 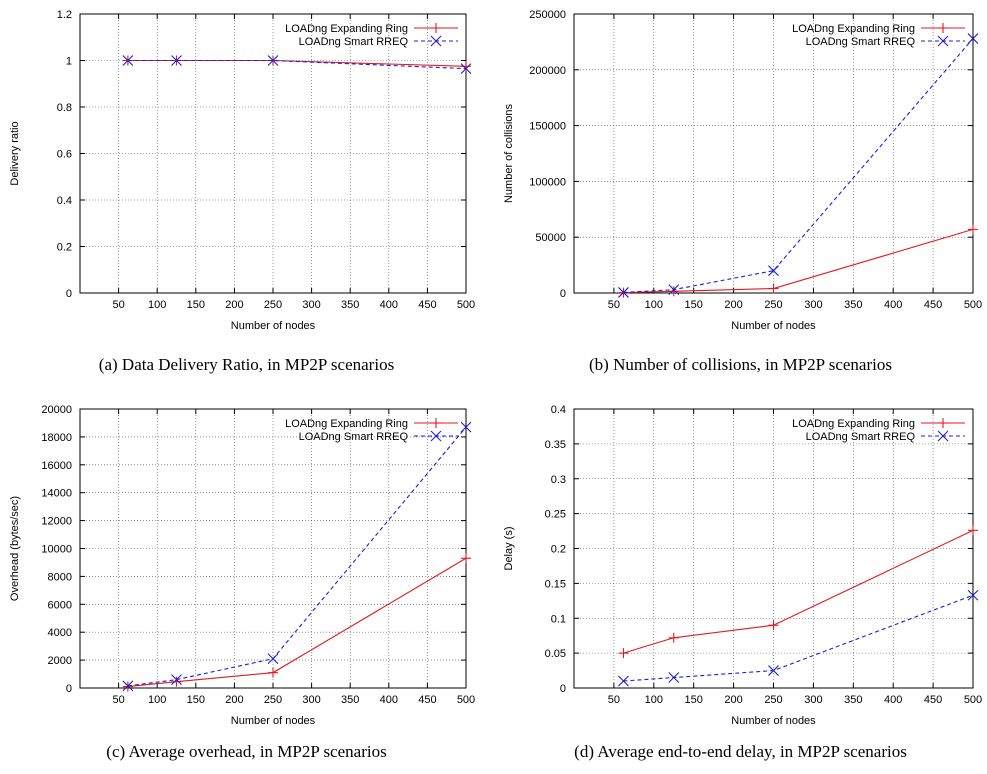 I want to click on y-tick-label: 0.6, so click(x=64, y=155).